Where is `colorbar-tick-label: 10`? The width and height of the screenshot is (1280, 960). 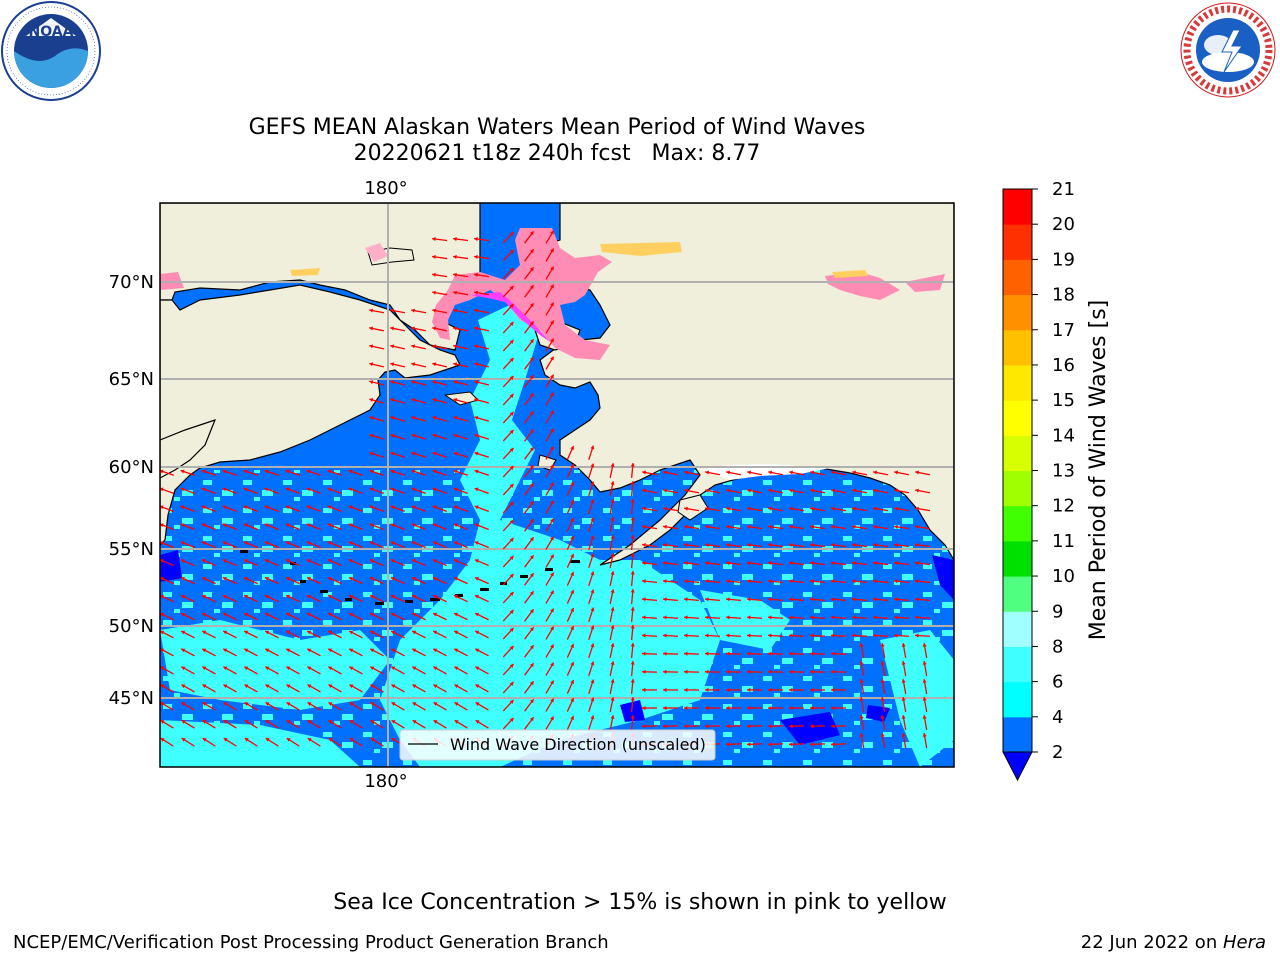
colorbar-tick-label: 10 is located at coordinates (1063, 576).